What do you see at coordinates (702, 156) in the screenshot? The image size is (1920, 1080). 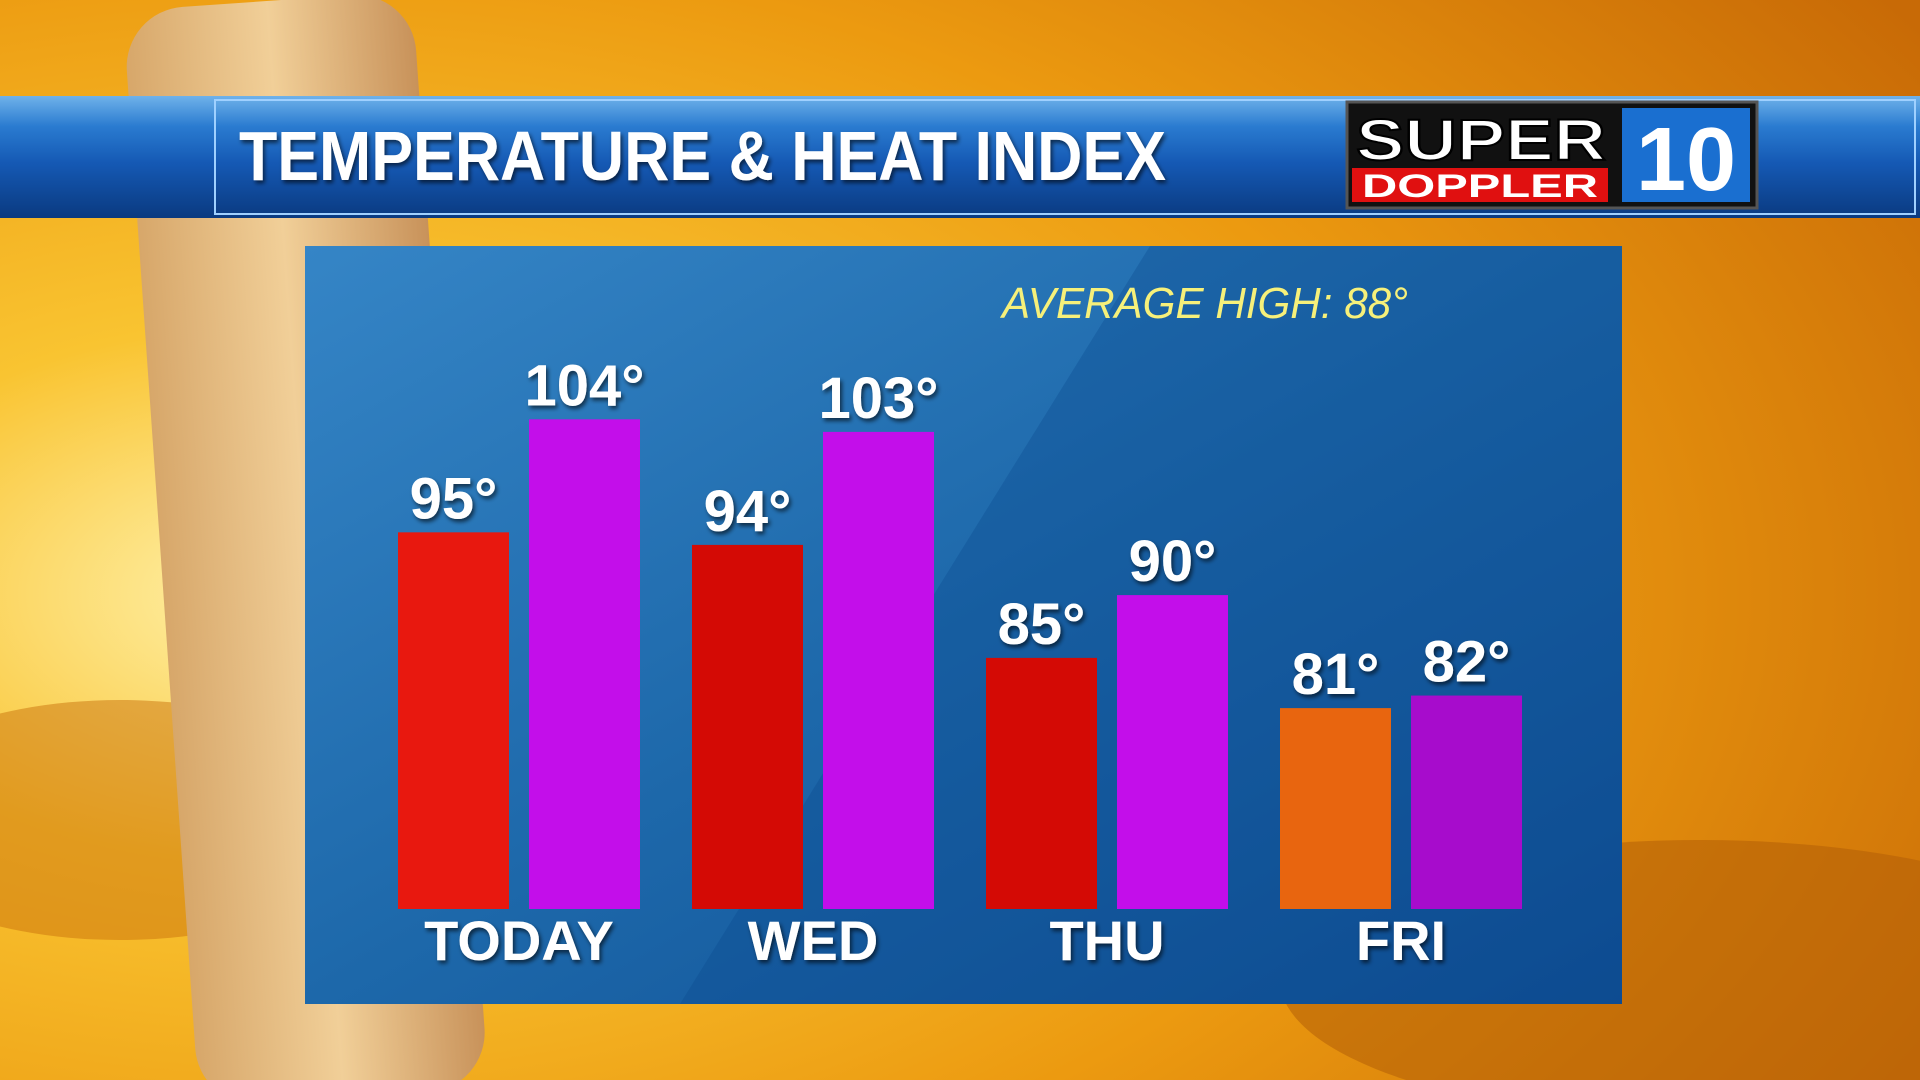 I see `chart-title: TEMPERATURE & HEAT INDEX` at bounding box center [702, 156].